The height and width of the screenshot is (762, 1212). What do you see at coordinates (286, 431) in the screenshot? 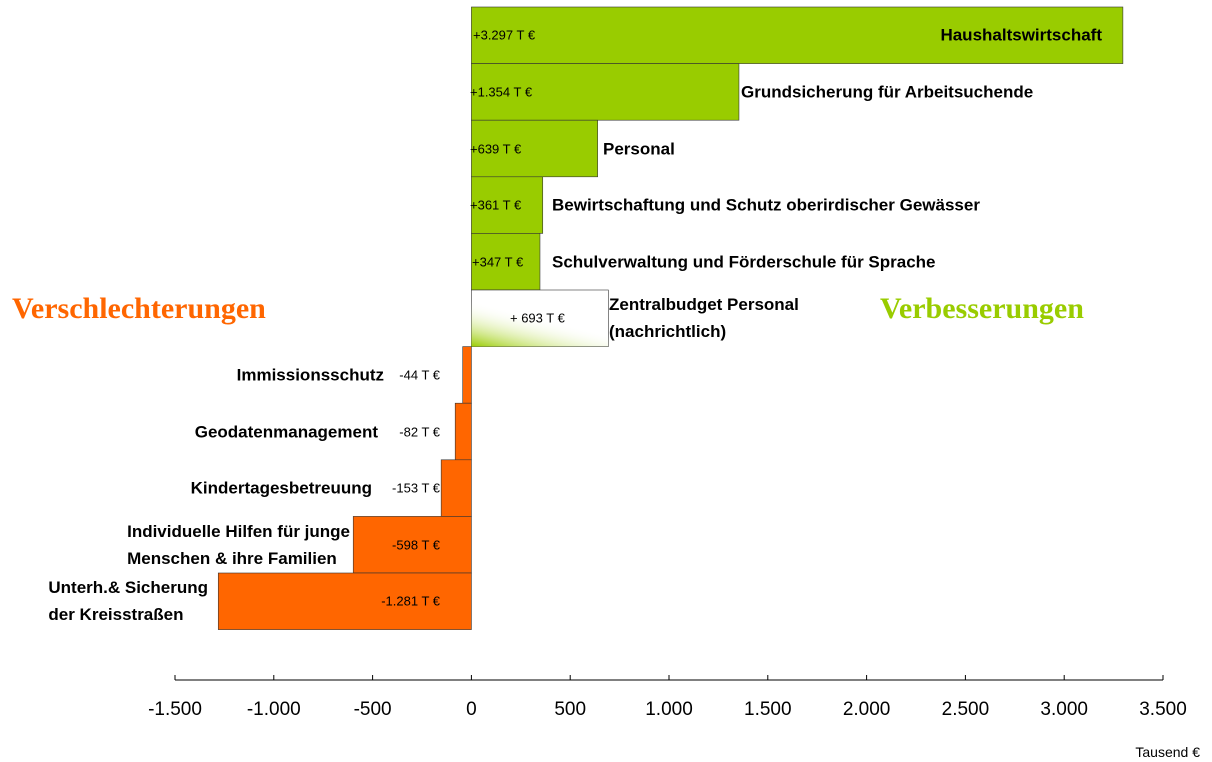
I see `category-label: Geodatenmanagement` at bounding box center [286, 431].